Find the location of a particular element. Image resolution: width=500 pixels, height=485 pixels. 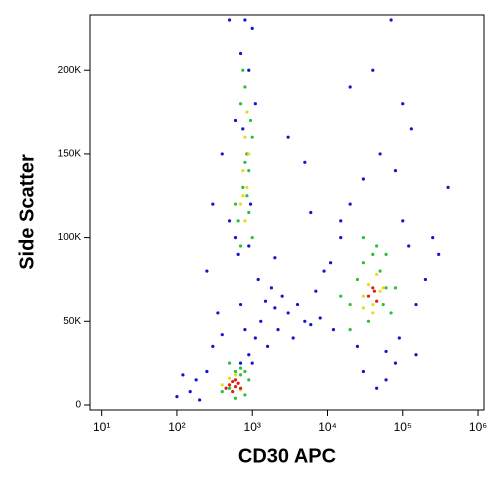

y-axis-title: Side Scatter is located at coordinates (27, 212).